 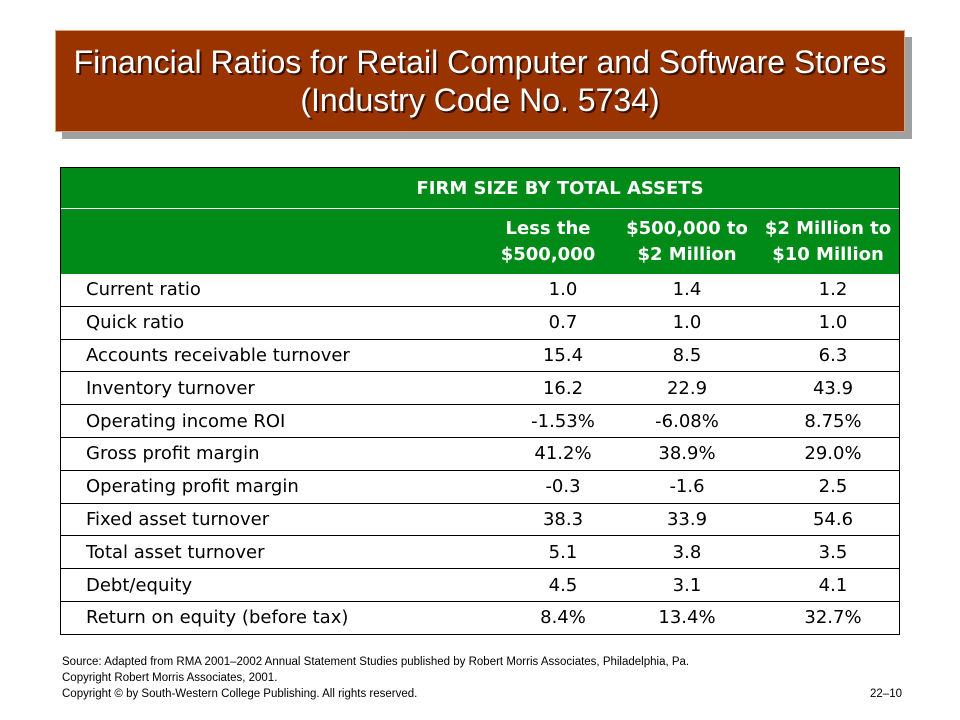 What do you see at coordinates (548, 585) in the screenshot?
I see `value-cell: 4.5` at bounding box center [548, 585].